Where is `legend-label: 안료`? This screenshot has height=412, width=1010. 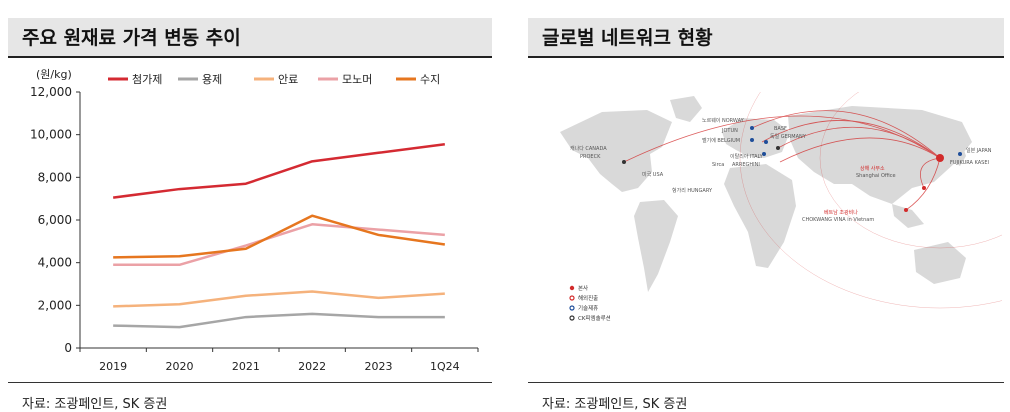
legend-label: 안료 is located at coordinates (288, 79).